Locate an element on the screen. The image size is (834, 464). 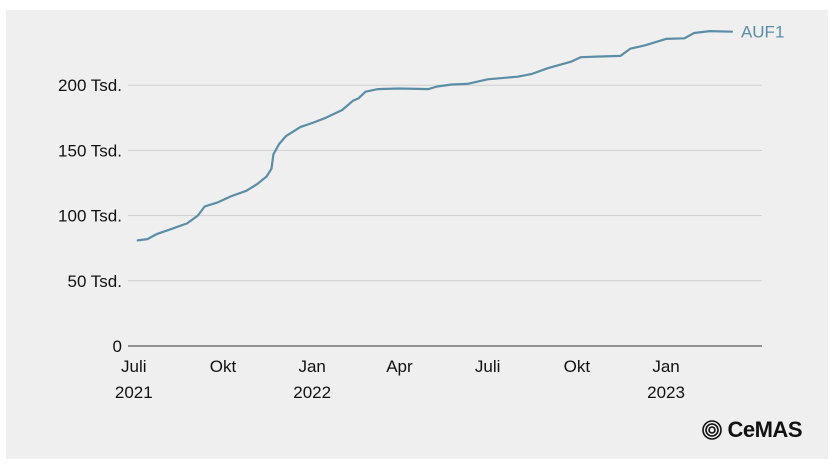
x-tick-year-label: 2023 is located at coordinates (666, 392).